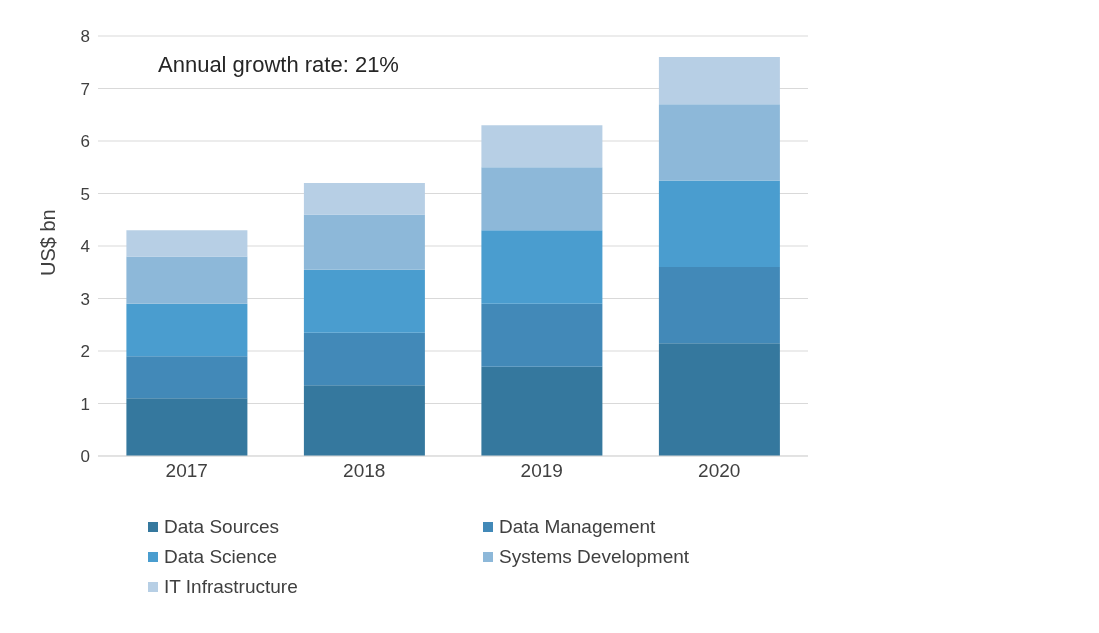  Describe the element at coordinates (85, 457) in the screenshot. I see `y-tick-label: 0` at that location.